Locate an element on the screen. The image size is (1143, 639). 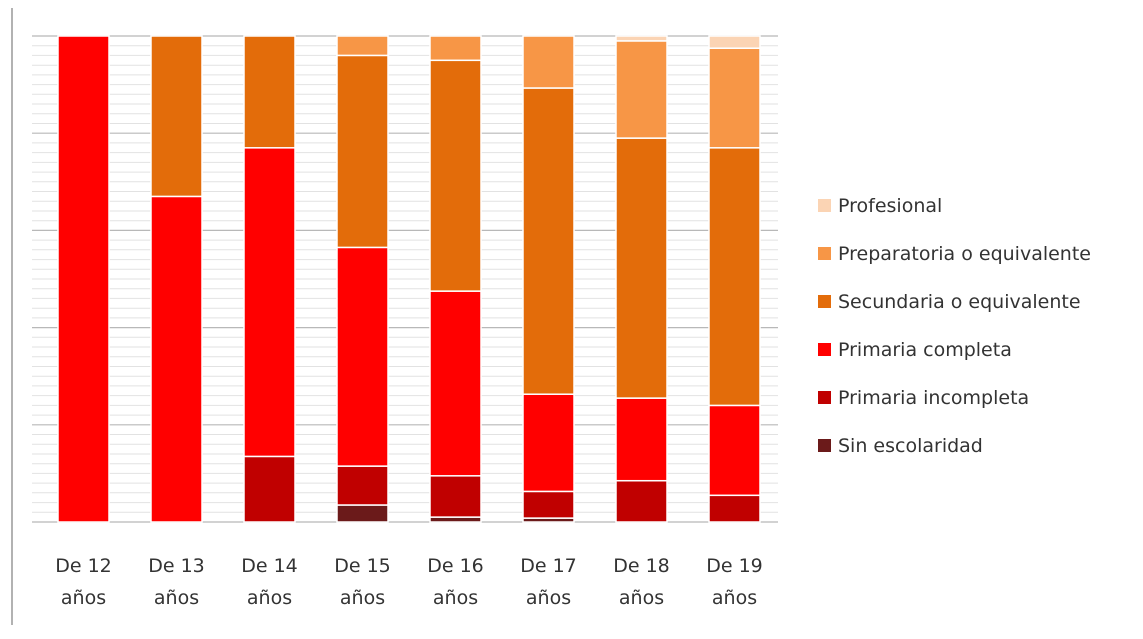
x-tick-label-3-line-2: años is located at coordinates (269, 598).